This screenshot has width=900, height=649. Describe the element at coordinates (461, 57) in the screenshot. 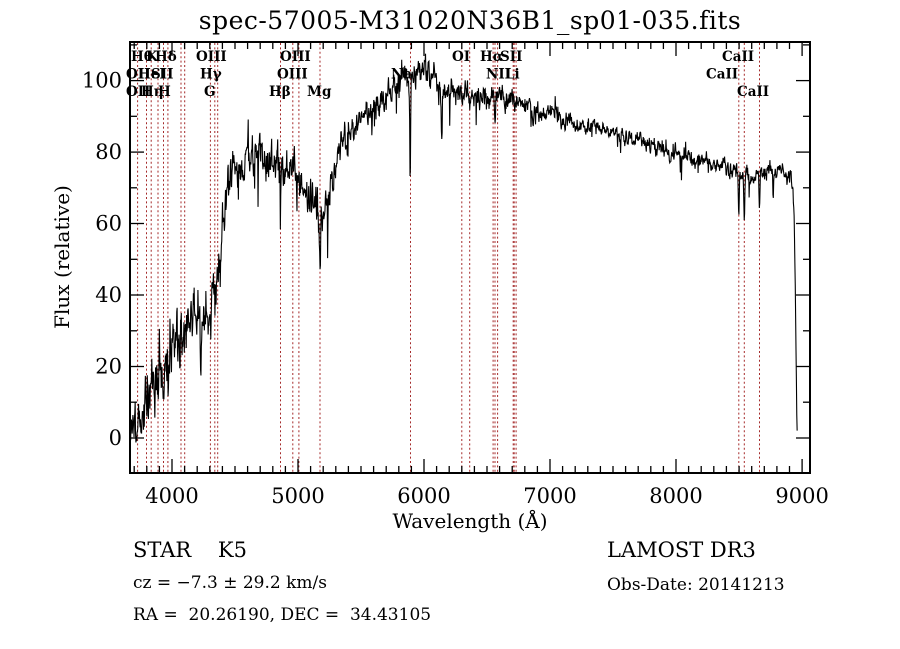

I see `spectral-line-label: OI` at that location.